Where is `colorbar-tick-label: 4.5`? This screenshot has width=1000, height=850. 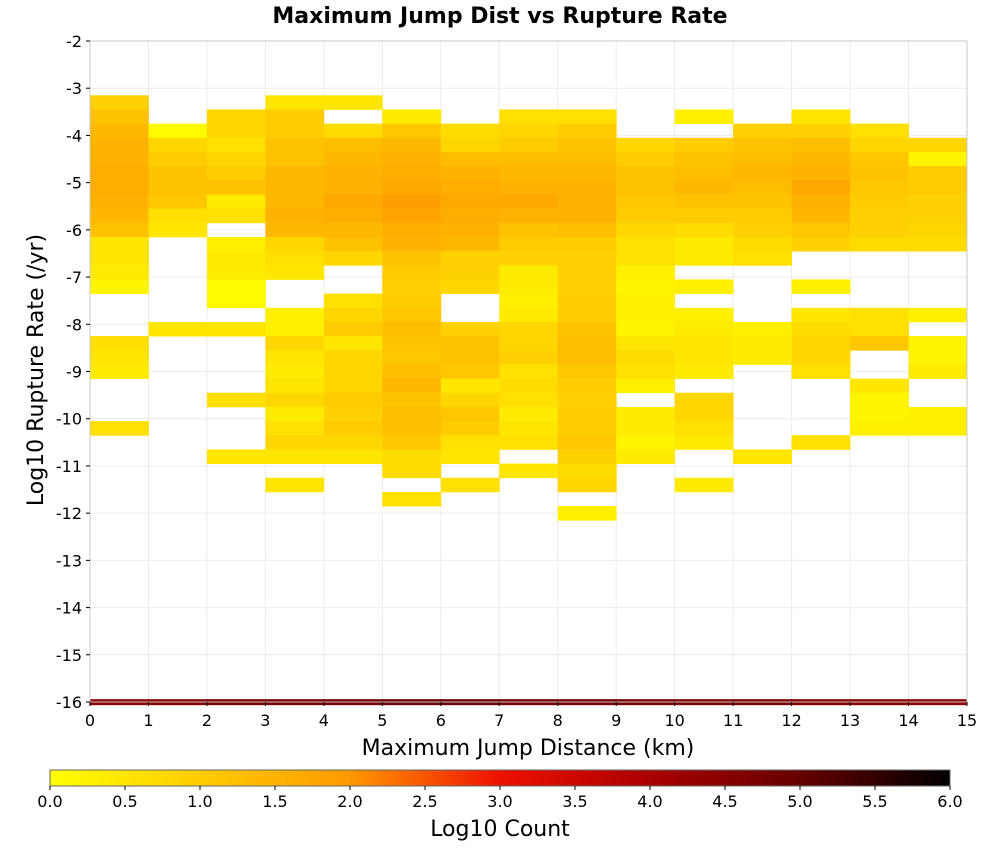
colorbar-tick-label: 4.5 is located at coordinates (724, 801).